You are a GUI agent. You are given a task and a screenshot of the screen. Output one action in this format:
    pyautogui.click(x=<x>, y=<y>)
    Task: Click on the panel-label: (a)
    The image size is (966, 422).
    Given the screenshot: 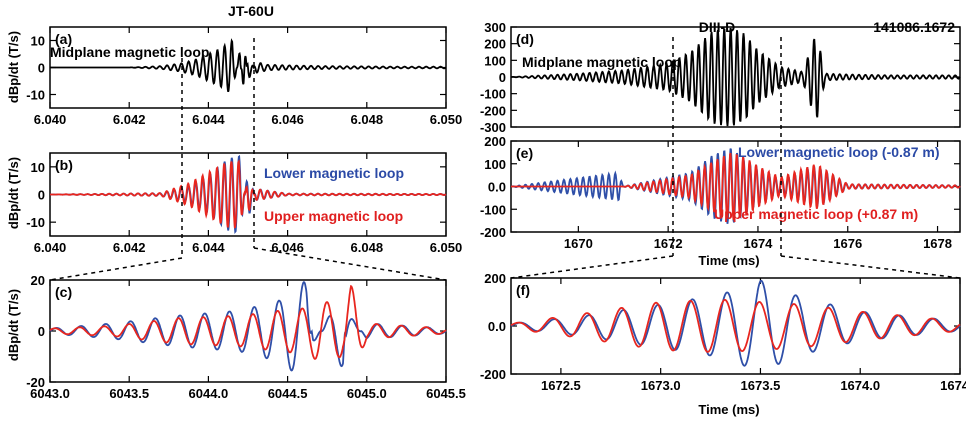 What is the action you would take?
    pyautogui.click(x=63, y=39)
    